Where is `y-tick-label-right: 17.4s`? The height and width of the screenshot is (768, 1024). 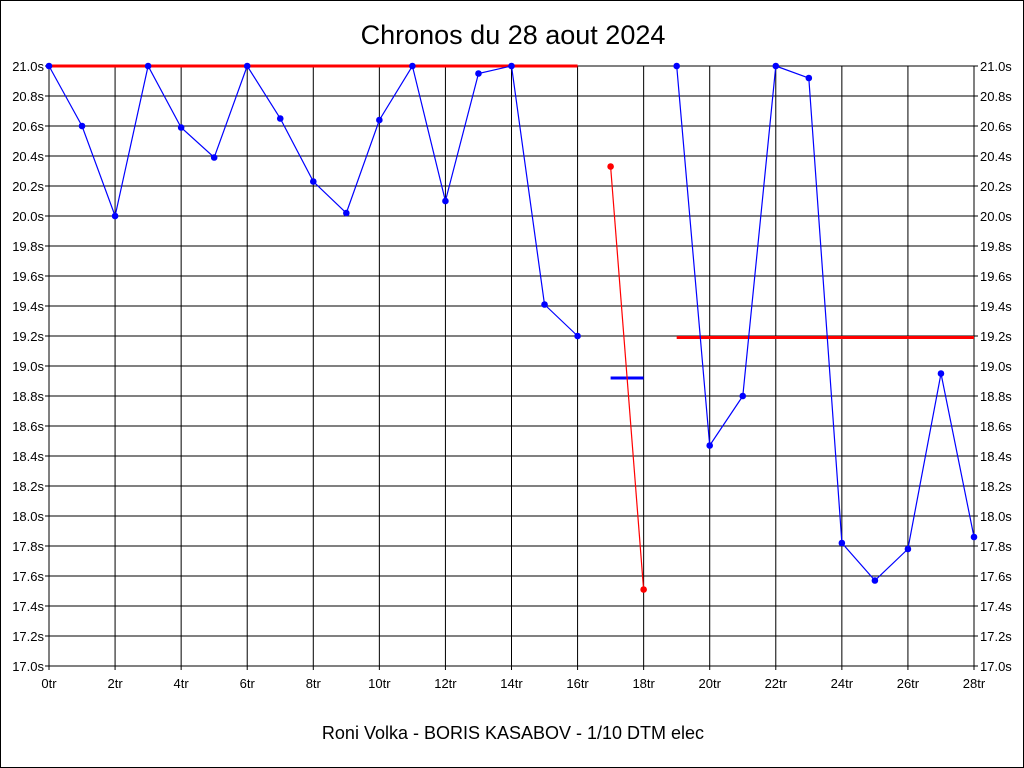 y-tick-label-right: 17.4s is located at coordinates (996, 606).